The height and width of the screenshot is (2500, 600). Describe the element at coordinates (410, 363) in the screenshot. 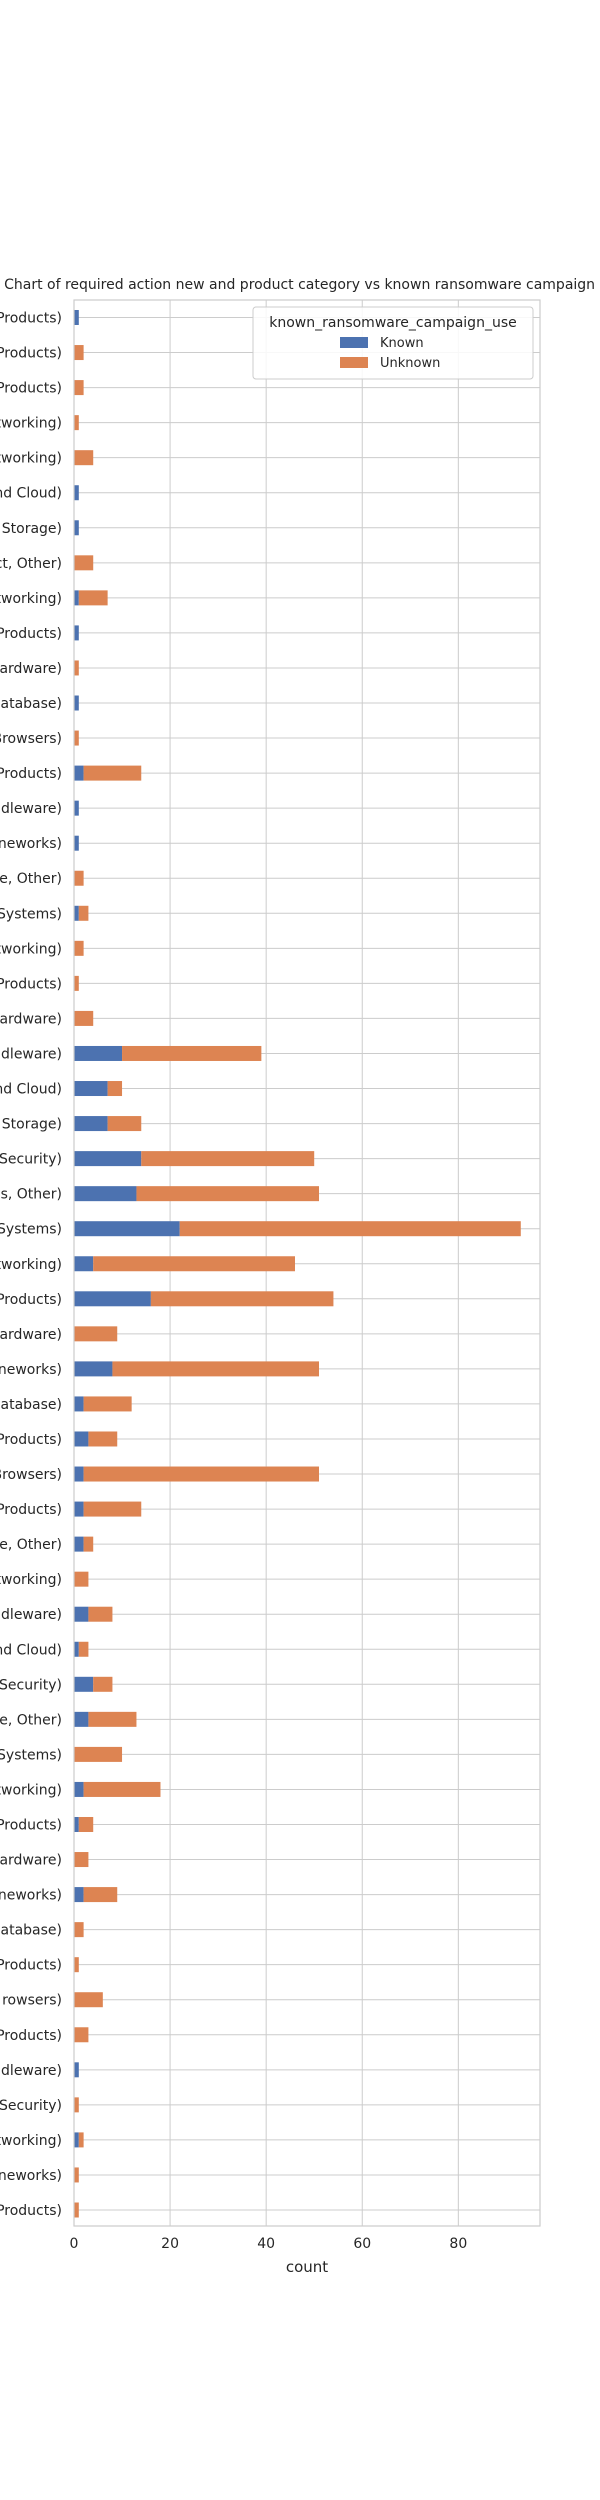

I see `legend-label-unknown: Unknown` at that location.